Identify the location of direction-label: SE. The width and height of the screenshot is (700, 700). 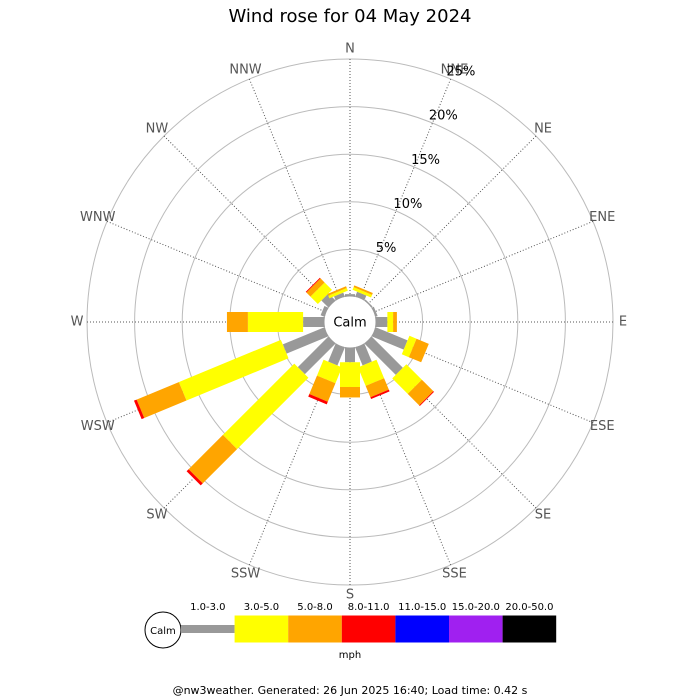
(543, 515).